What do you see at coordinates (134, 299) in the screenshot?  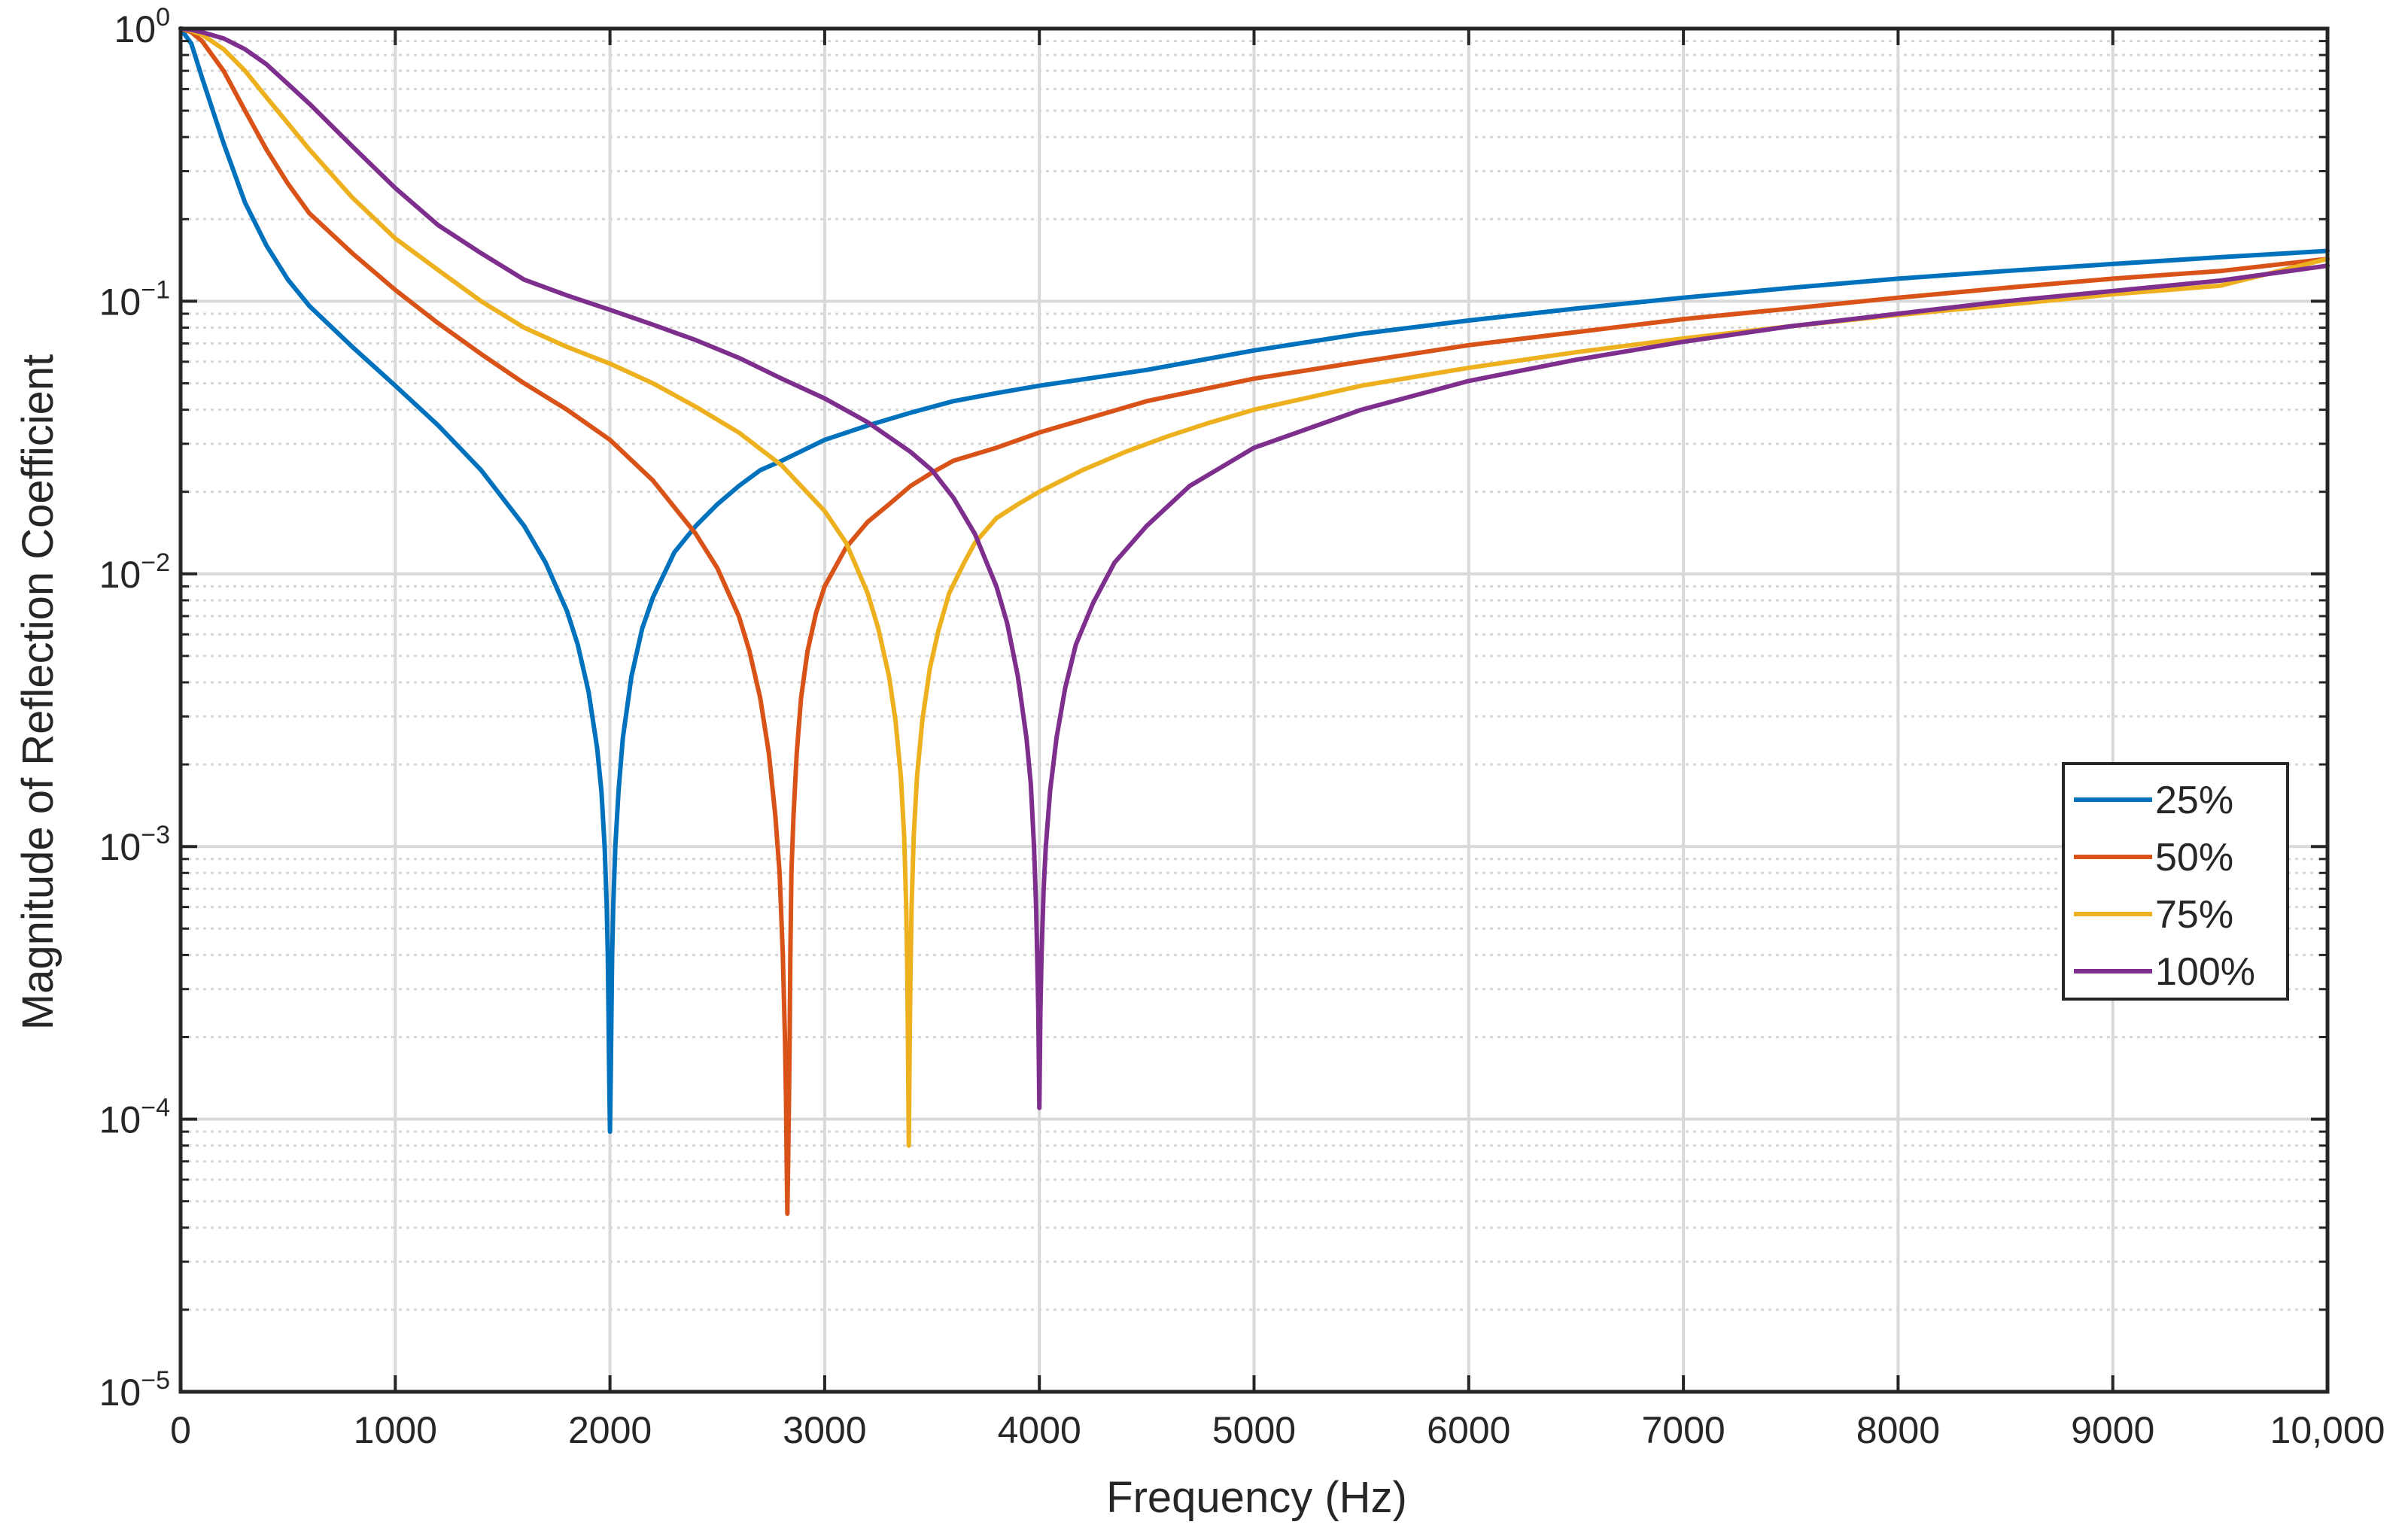 I see `y-tick-label: 10⁻¹` at bounding box center [134, 299].